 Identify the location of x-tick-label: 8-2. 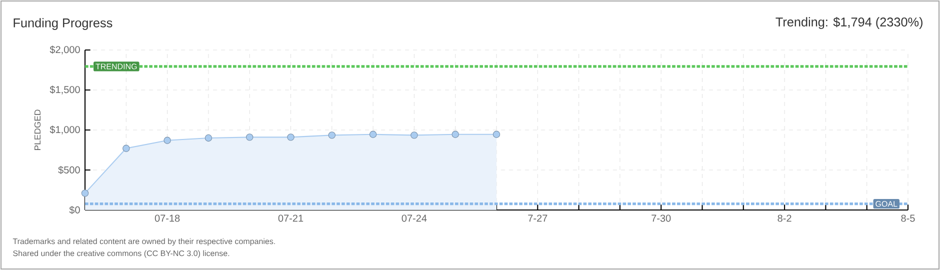
(785, 218).